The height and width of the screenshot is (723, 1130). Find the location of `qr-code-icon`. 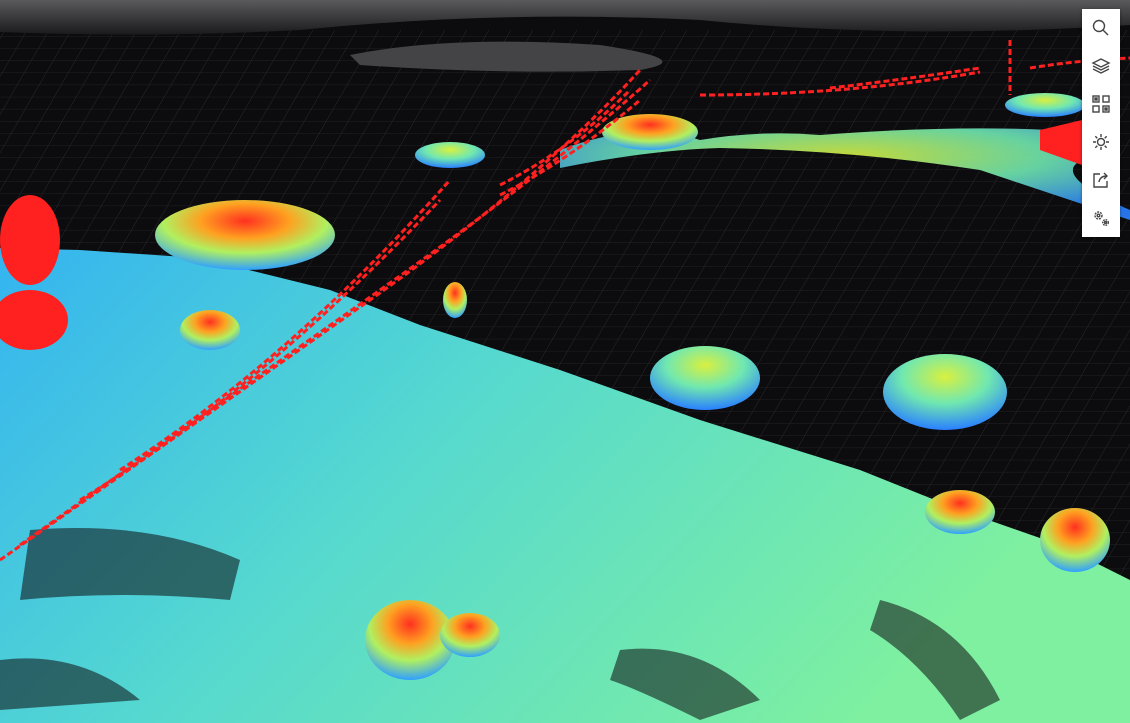

qr-code-icon is located at coordinates (1101, 104).